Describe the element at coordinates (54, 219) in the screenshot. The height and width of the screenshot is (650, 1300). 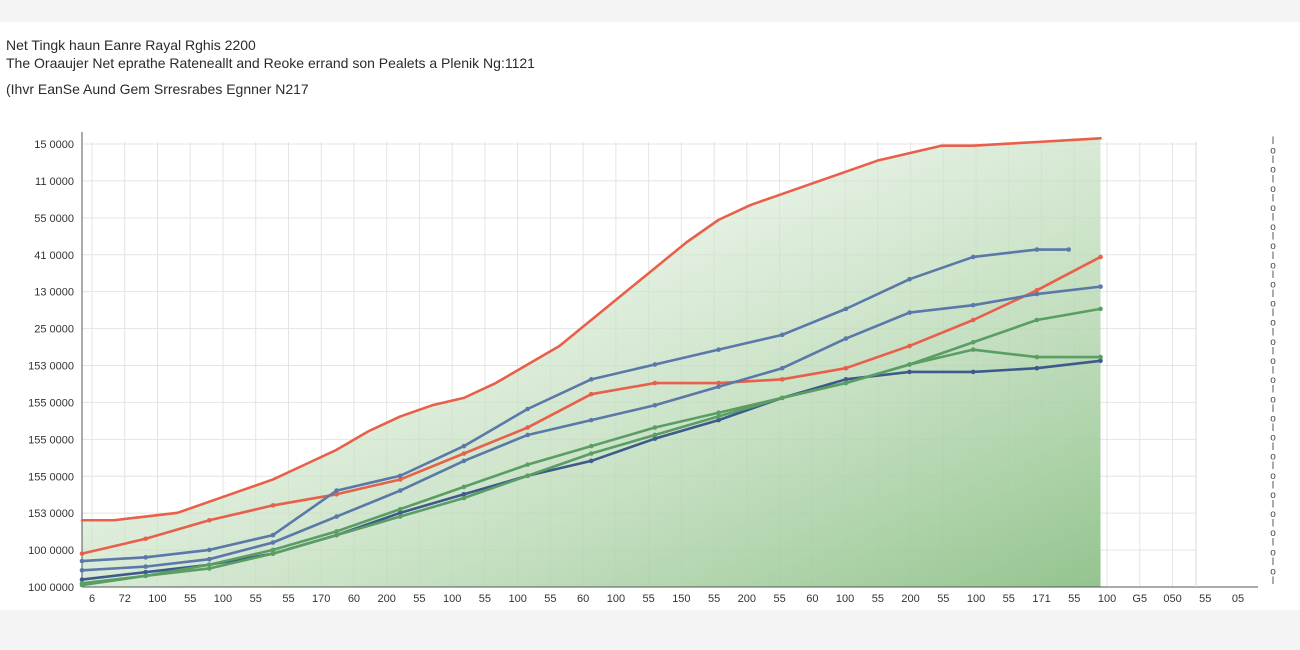
I see `y-tick-label: 55 0000` at that location.